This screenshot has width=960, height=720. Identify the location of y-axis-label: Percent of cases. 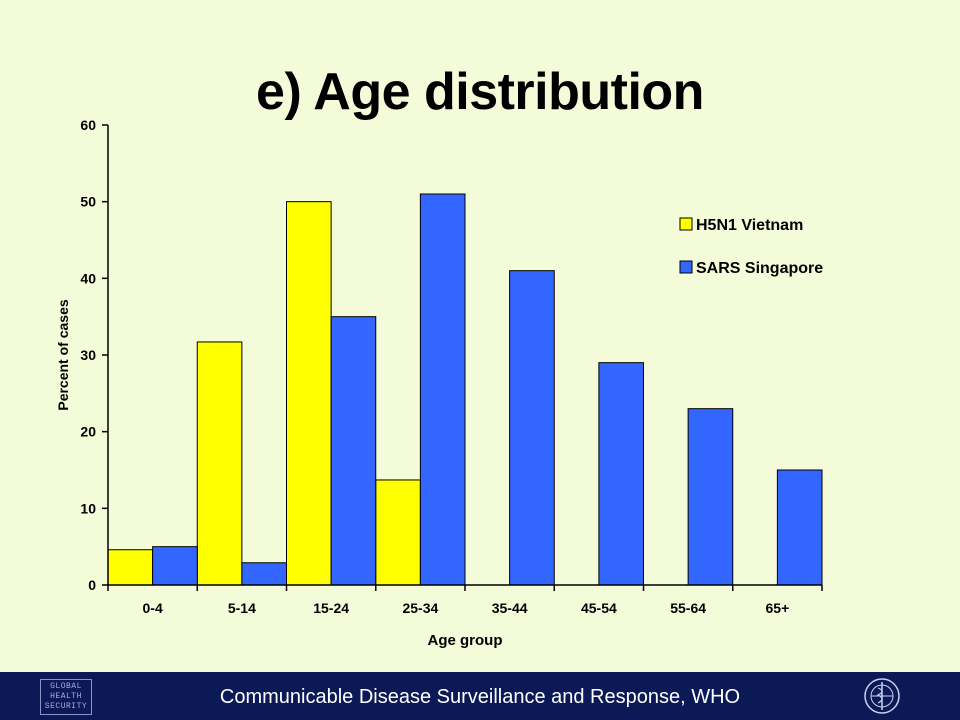
(63, 354).